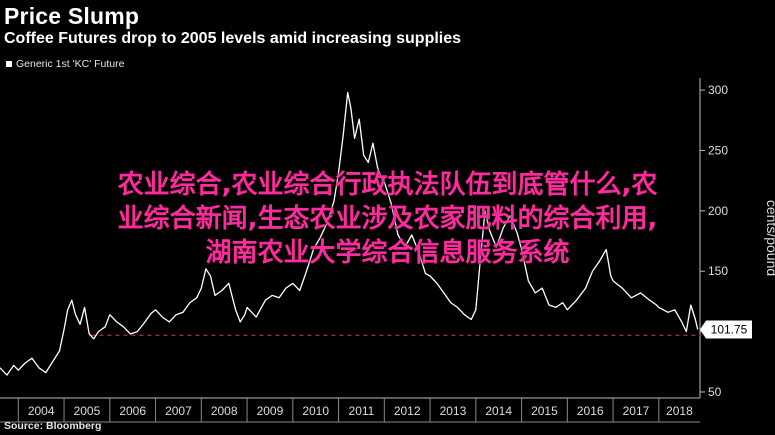 This screenshot has height=435, width=775. What do you see at coordinates (718, 211) in the screenshot?
I see `y-tick-label: 200` at bounding box center [718, 211].